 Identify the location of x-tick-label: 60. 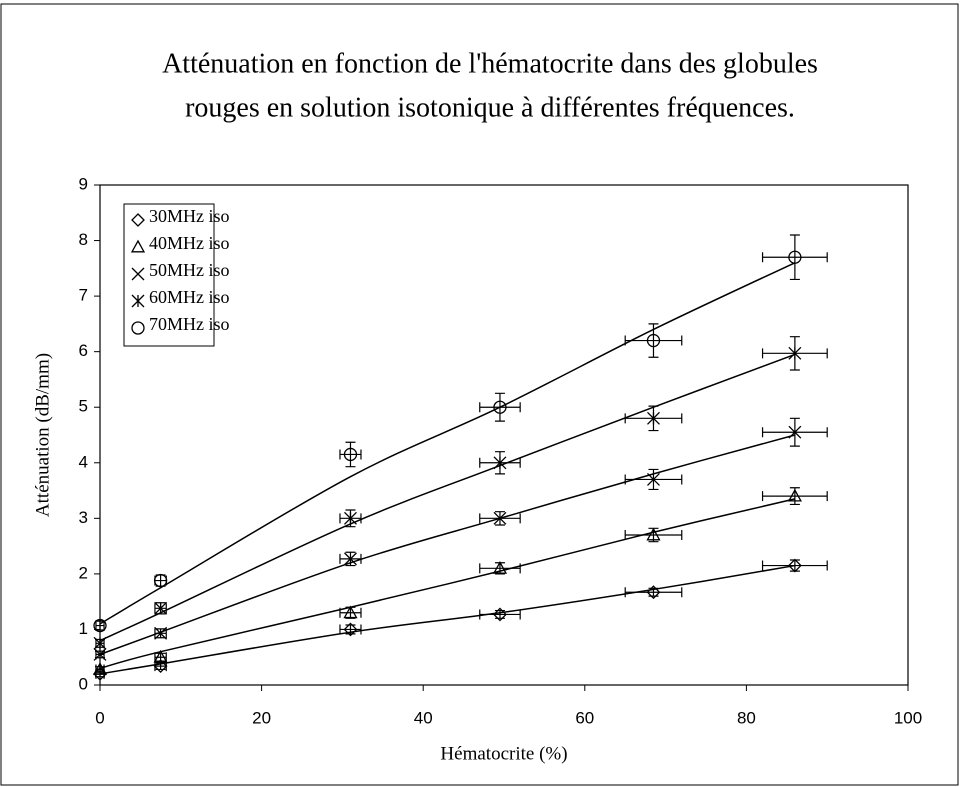
(584, 717).